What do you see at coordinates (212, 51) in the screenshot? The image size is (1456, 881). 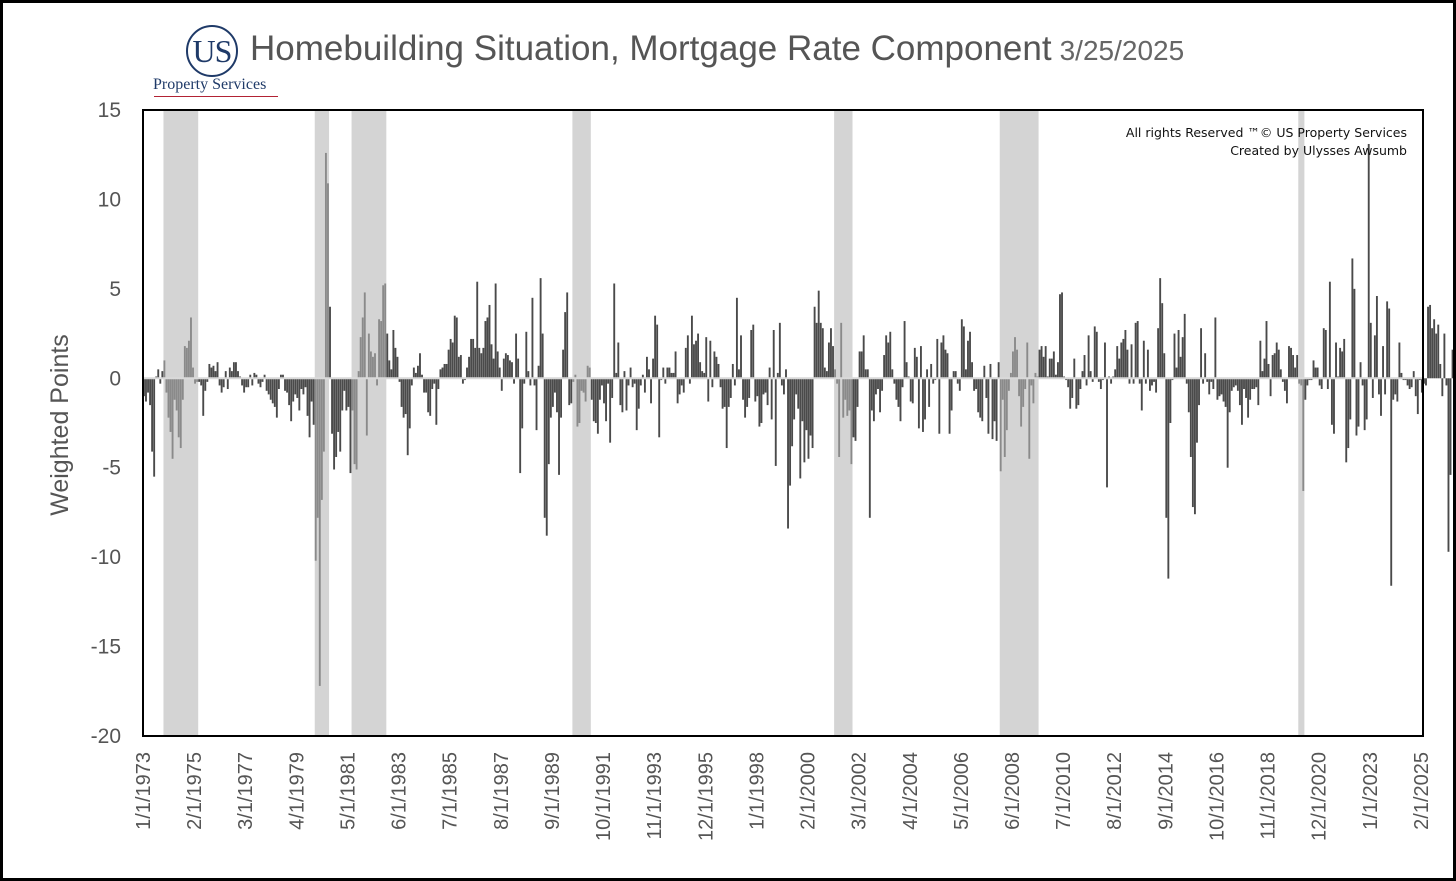 I see `company-logo: US` at bounding box center [212, 51].